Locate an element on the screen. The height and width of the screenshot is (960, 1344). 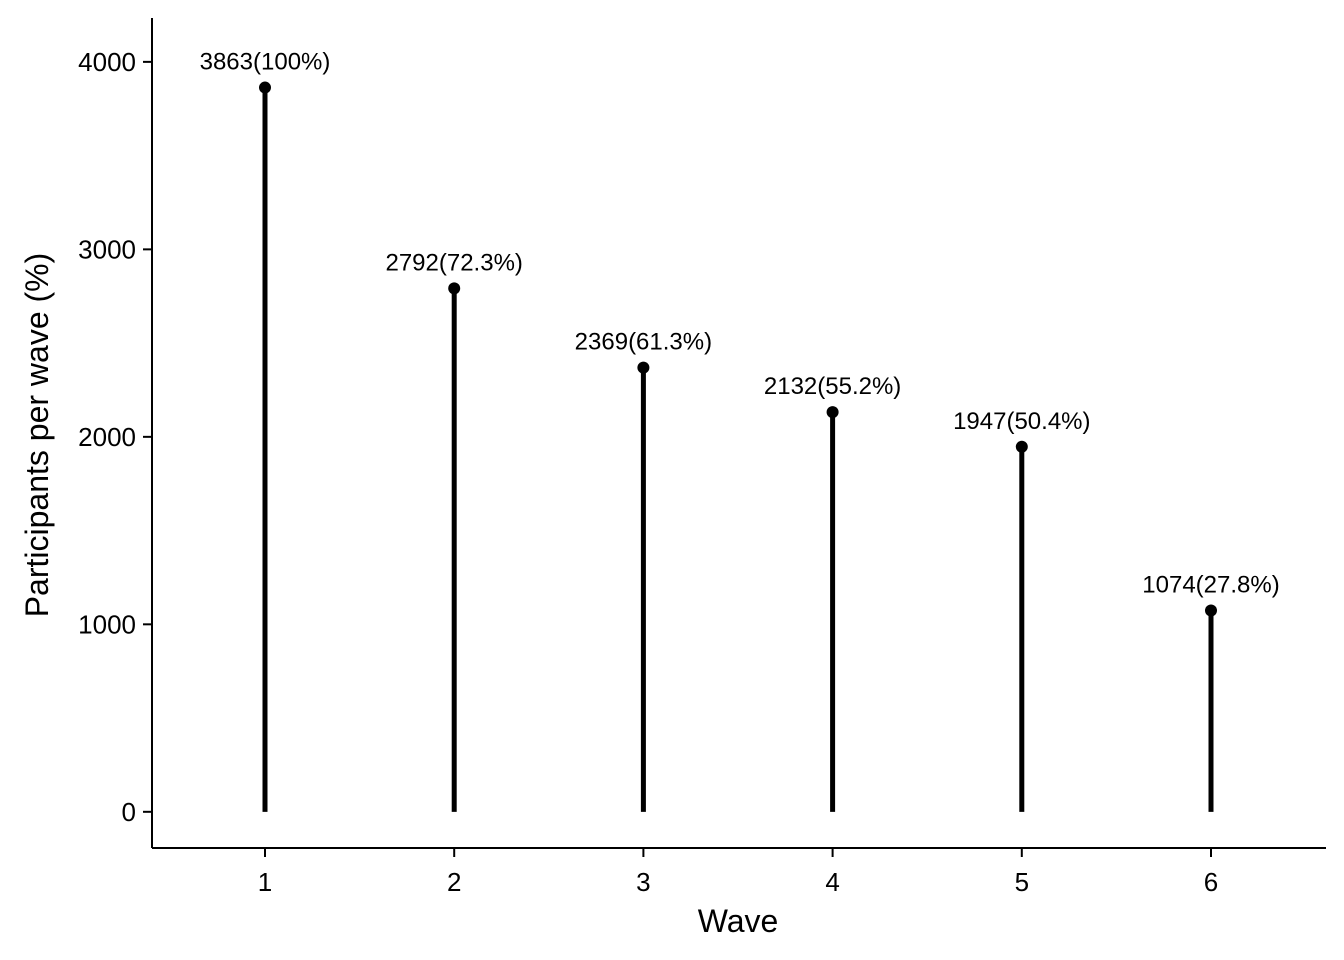
y-tick-label: 0 is located at coordinates (129, 812).